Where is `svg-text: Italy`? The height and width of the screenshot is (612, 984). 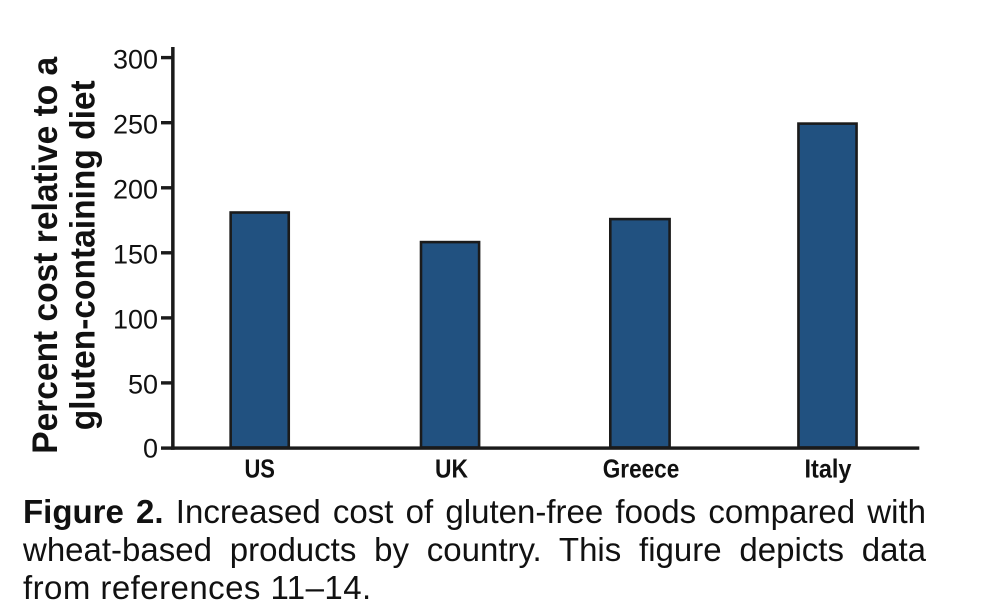
svg-text: Italy is located at coordinates (828, 469).